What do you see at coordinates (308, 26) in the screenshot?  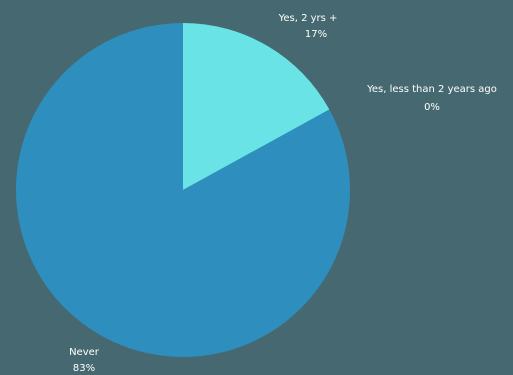 I see `label-yes-2yrs: Yes, 2 yrs + 17%` at bounding box center [308, 26].